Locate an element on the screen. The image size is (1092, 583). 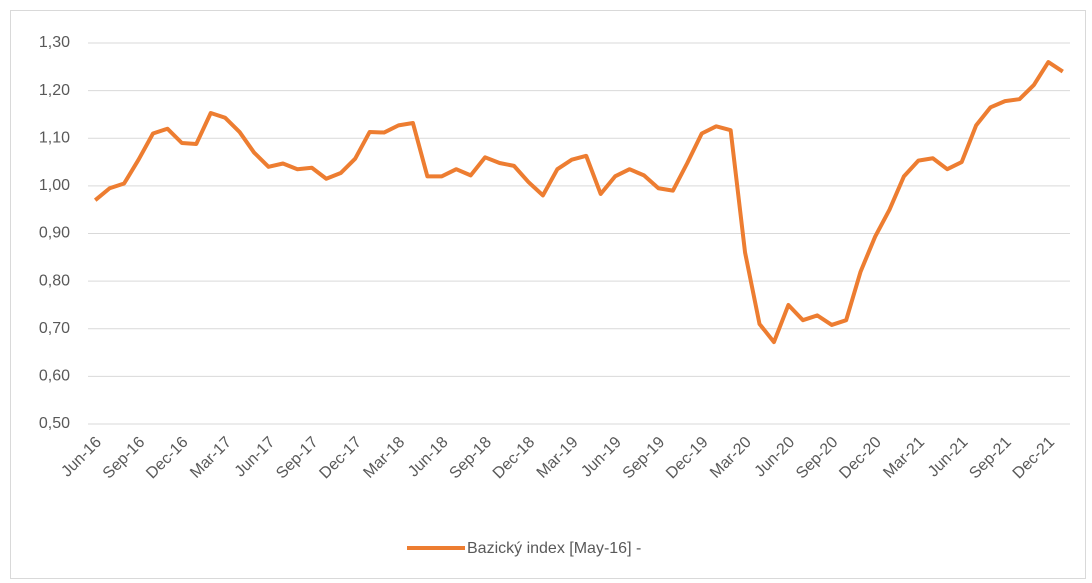
y-tick-label: 1,20 is located at coordinates (54, 90).